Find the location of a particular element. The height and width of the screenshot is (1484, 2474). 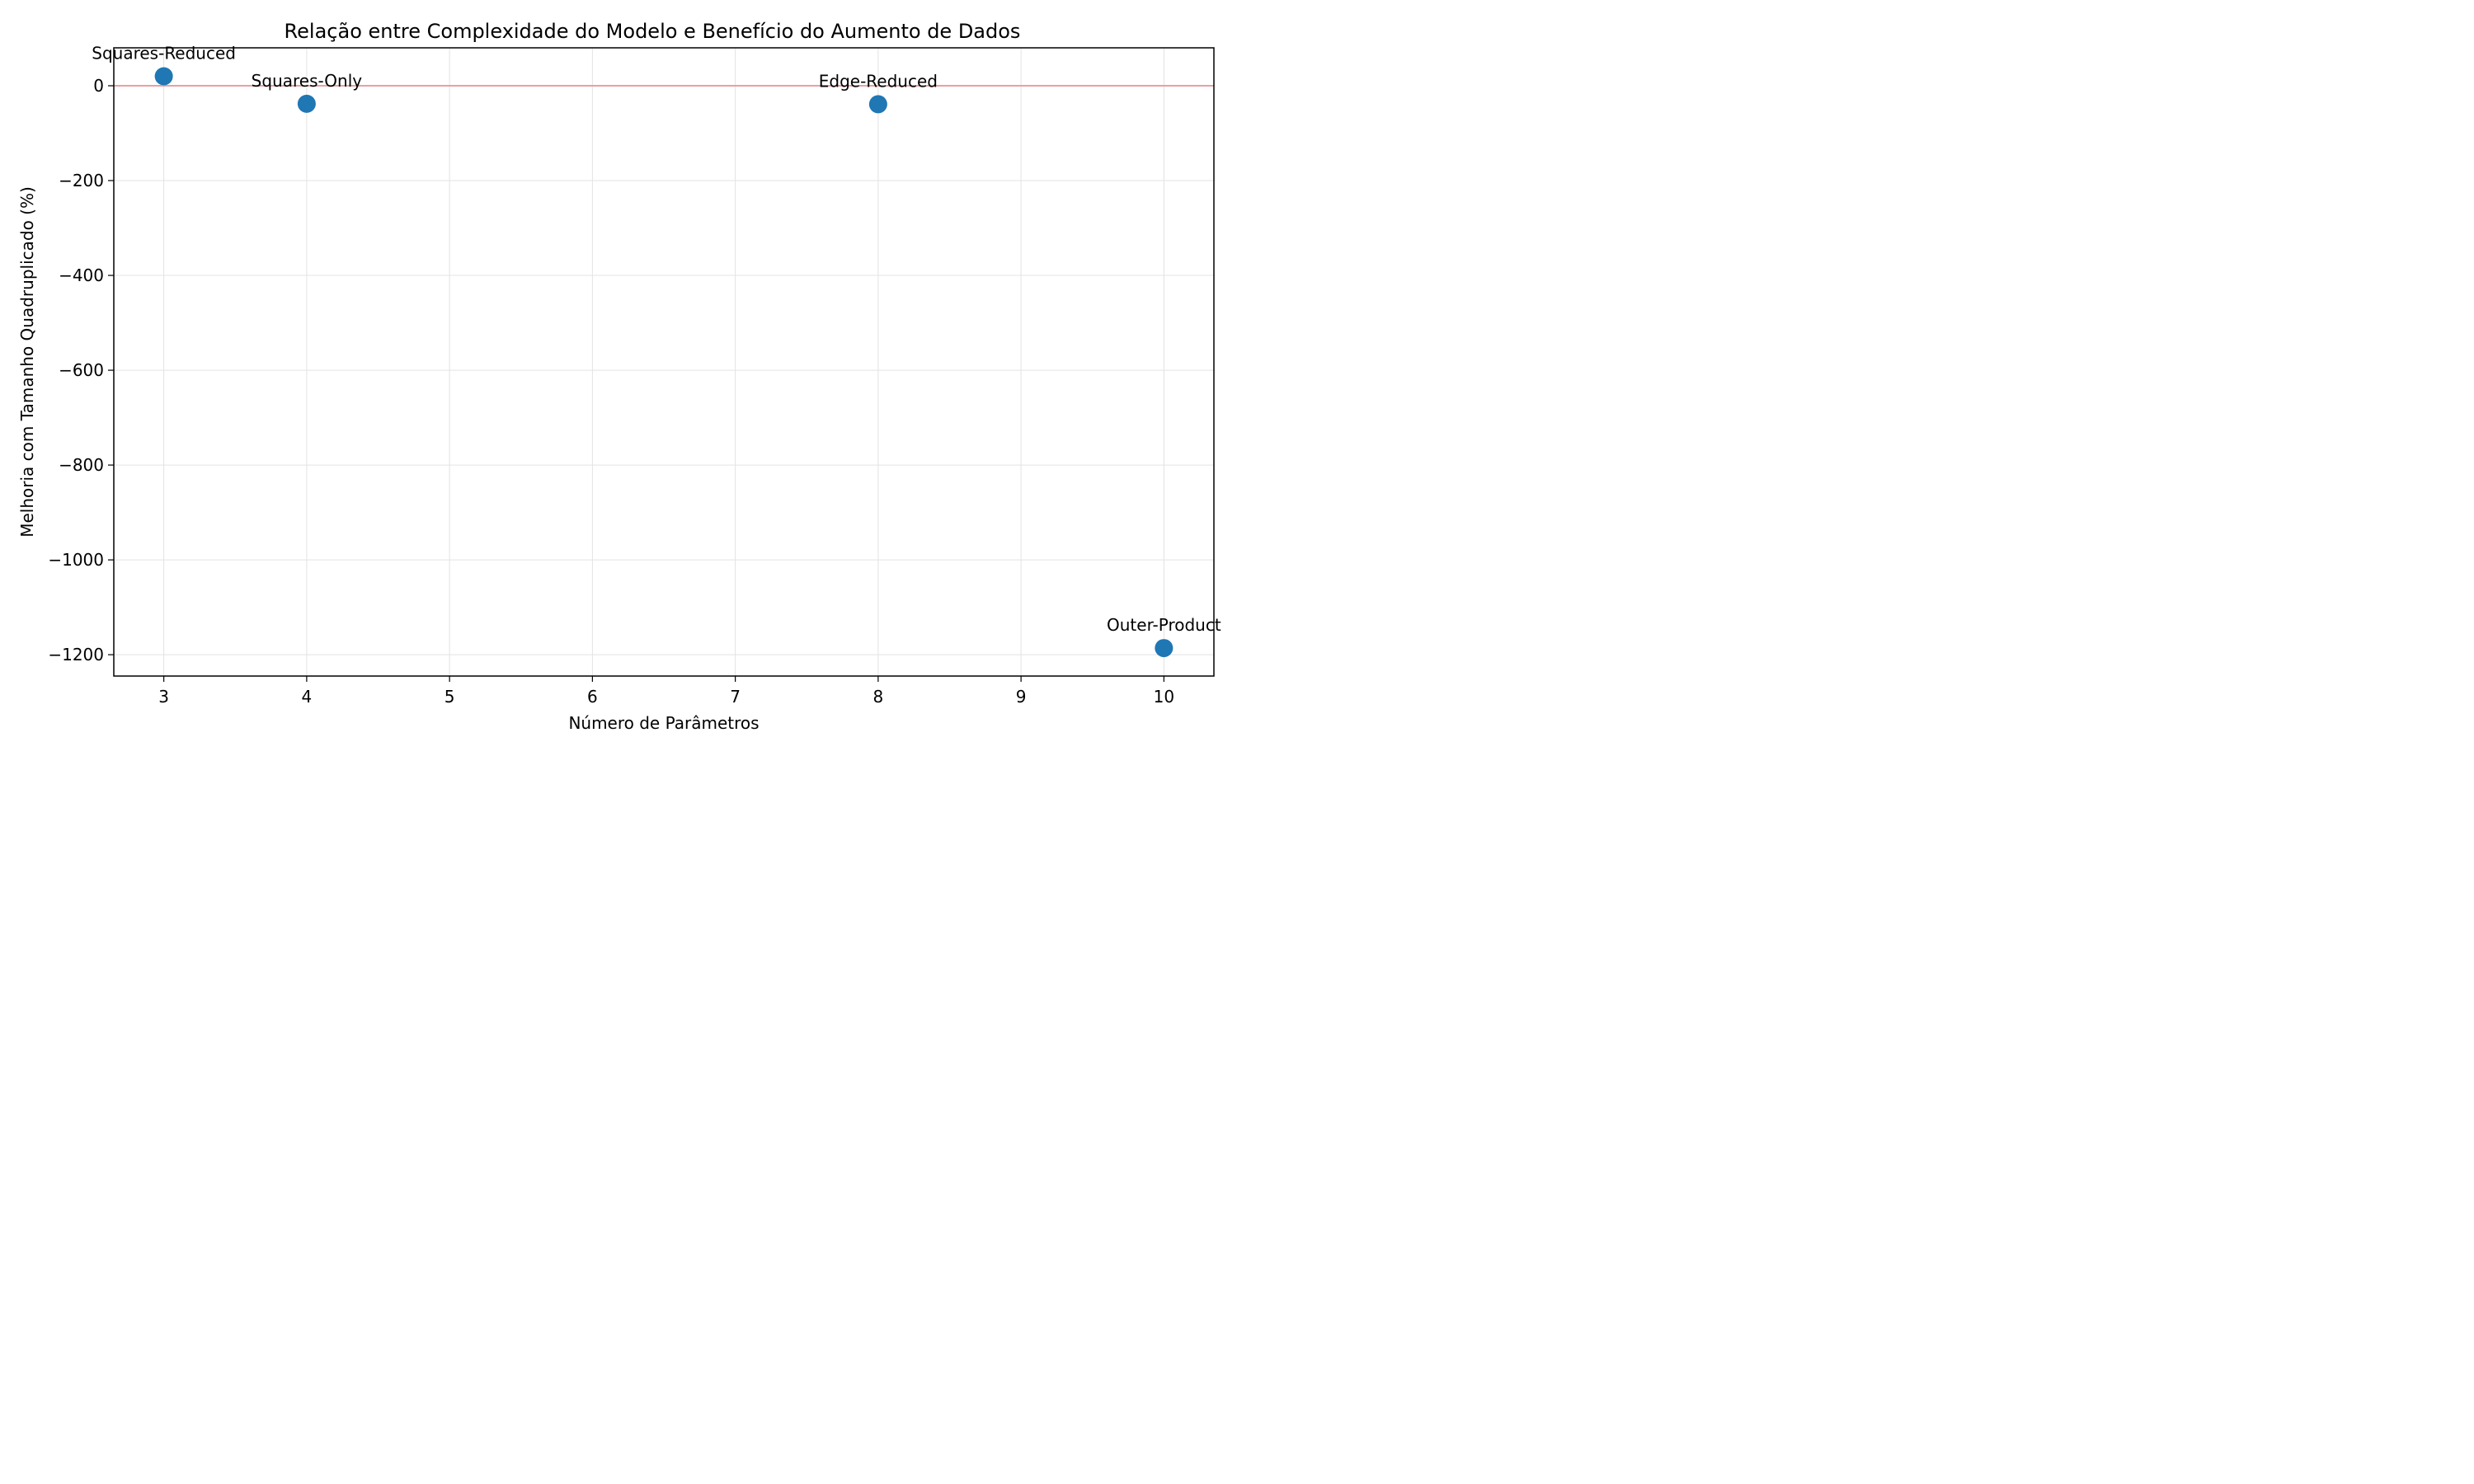

y-tick-label: −1200 is located at coordinates (76, 655).